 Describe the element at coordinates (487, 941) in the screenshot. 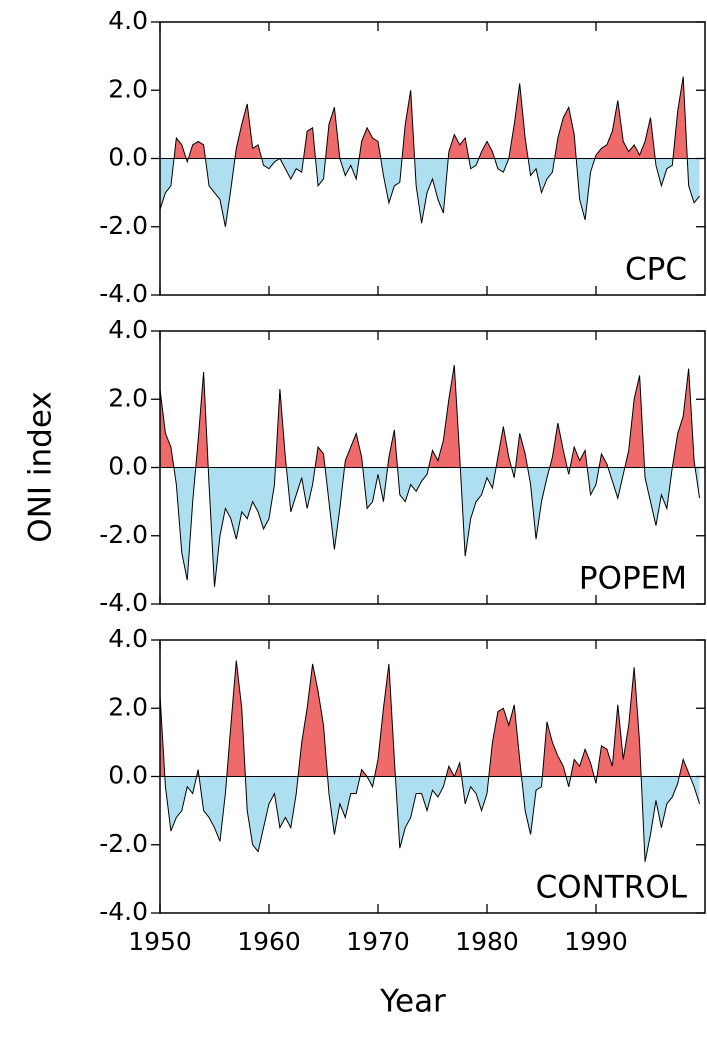

I see `x-tick-label: 1980` at that location.